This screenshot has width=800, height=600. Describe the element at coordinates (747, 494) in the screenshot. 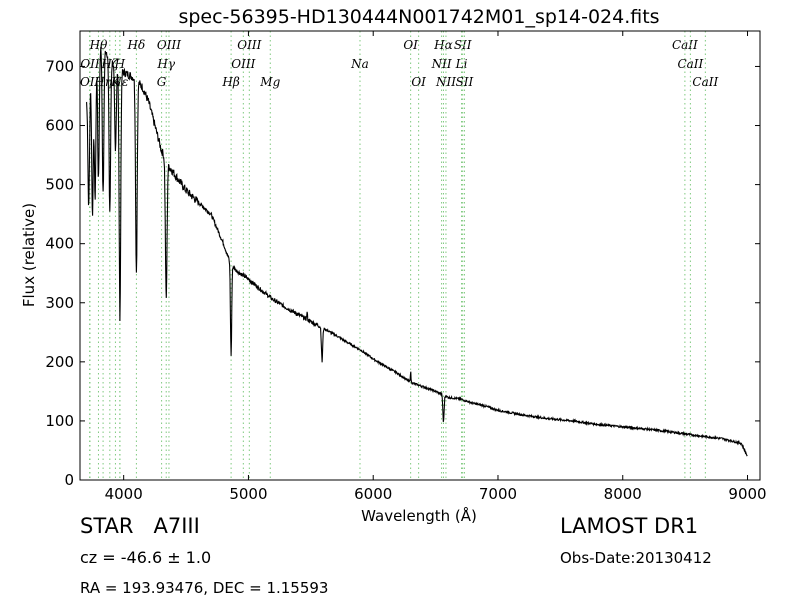

I see `x-tick-label-9000: 9000` at that location.